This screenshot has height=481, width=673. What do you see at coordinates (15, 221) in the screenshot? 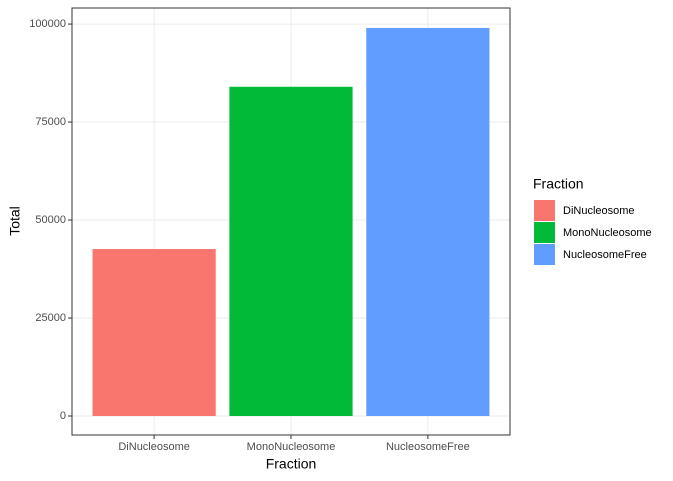
I see `y-axis-title: Total` at bounding box center [15, 221].